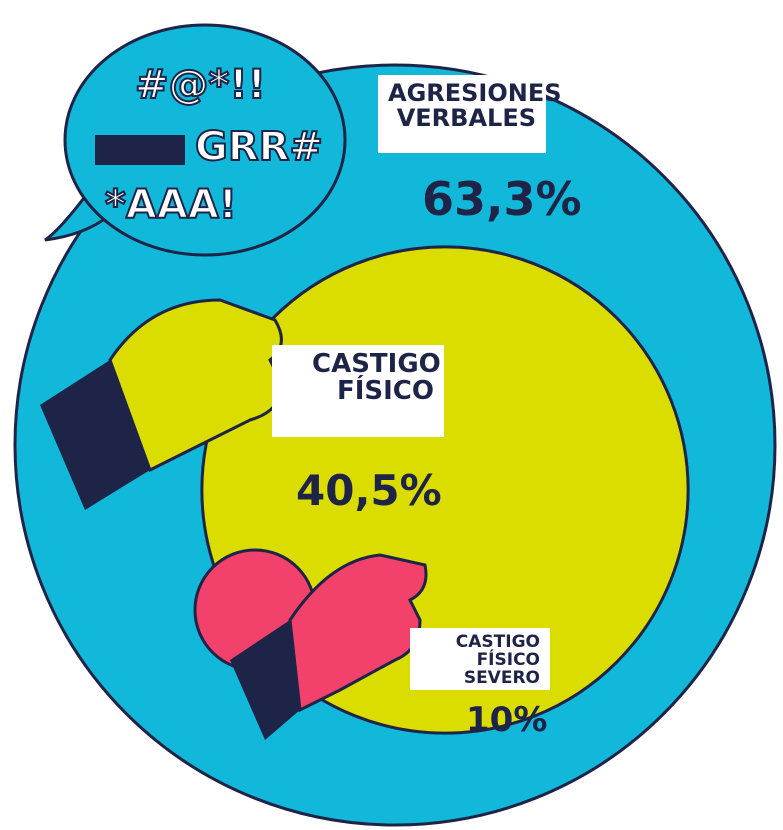  I want to click on value-label: 40,5%, so click(369, 490).